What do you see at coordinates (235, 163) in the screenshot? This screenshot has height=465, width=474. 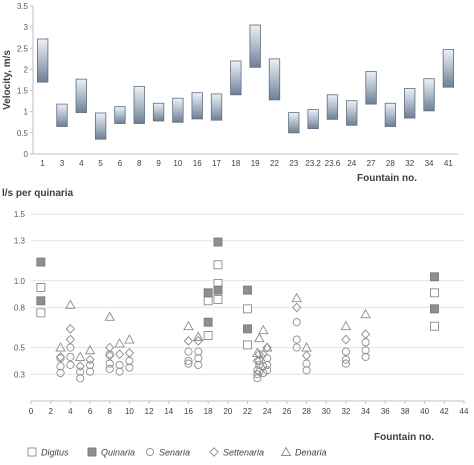 I see `chart1-x-tick-label: 18` at bounding box center [235, 163].